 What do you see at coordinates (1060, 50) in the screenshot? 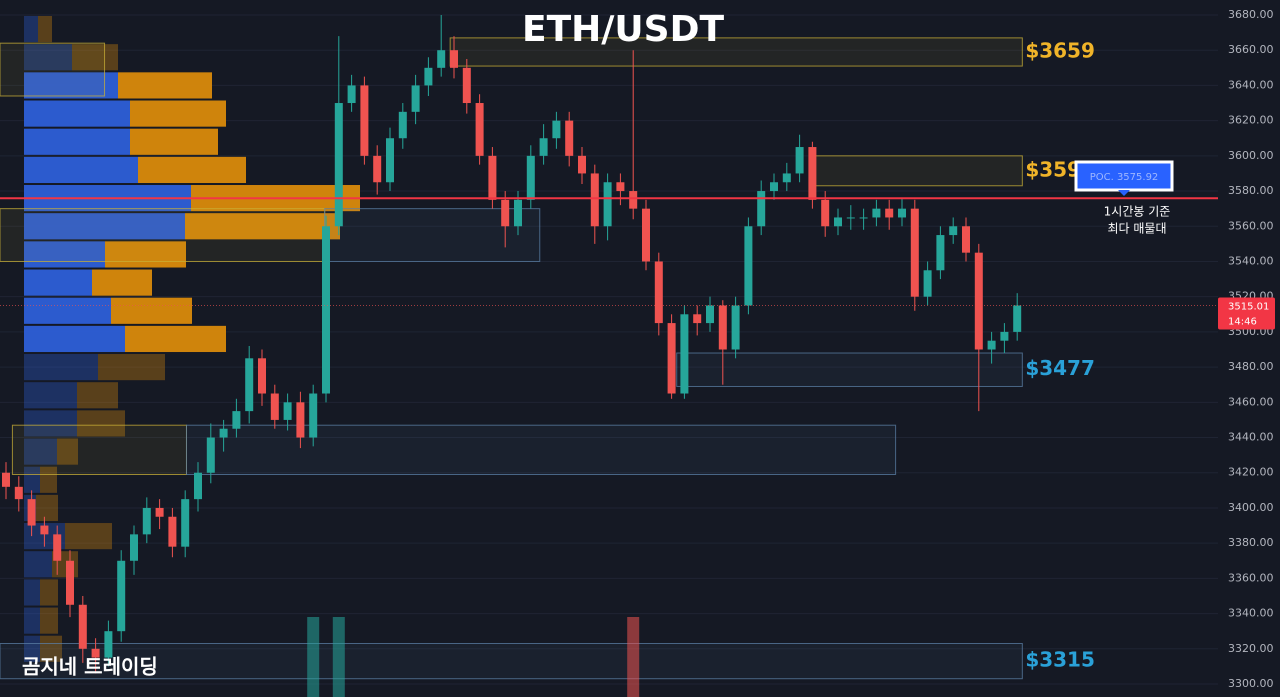
I see `zone-label: $3659` at bounding box center [1060, 50].